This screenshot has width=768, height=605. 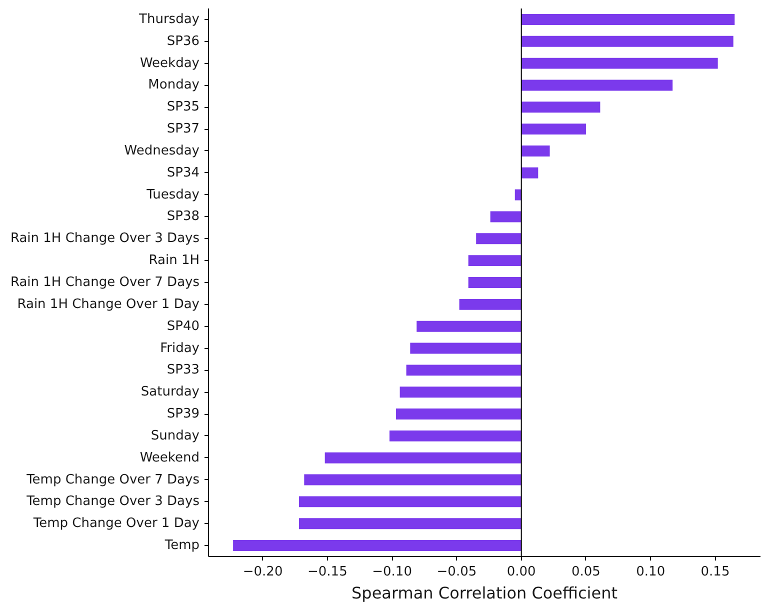 What do you see at coordinates (521, 572) in the screenshot?
I see `x-tick-label: 0.00` at bounding box center [521, 572].